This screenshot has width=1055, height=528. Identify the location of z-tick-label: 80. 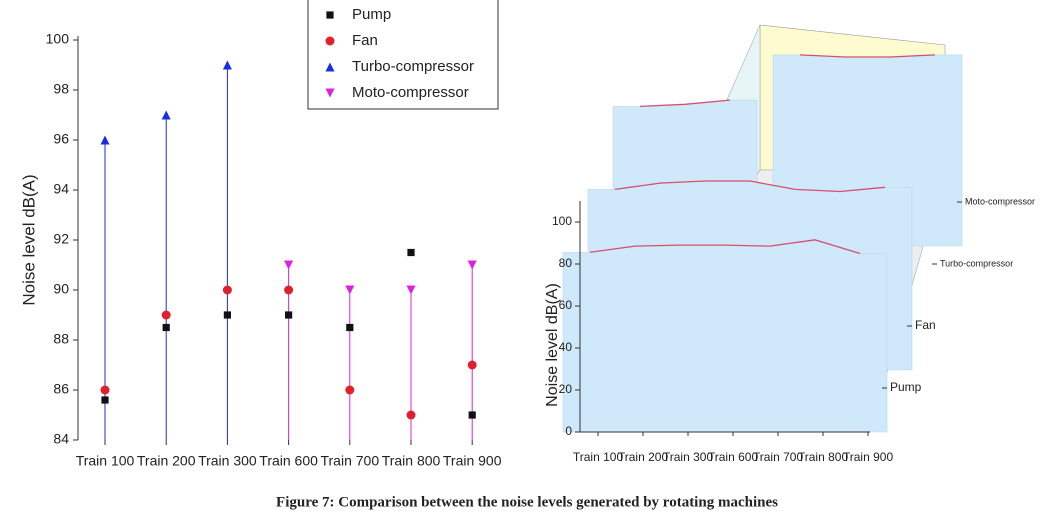
(566, 263).